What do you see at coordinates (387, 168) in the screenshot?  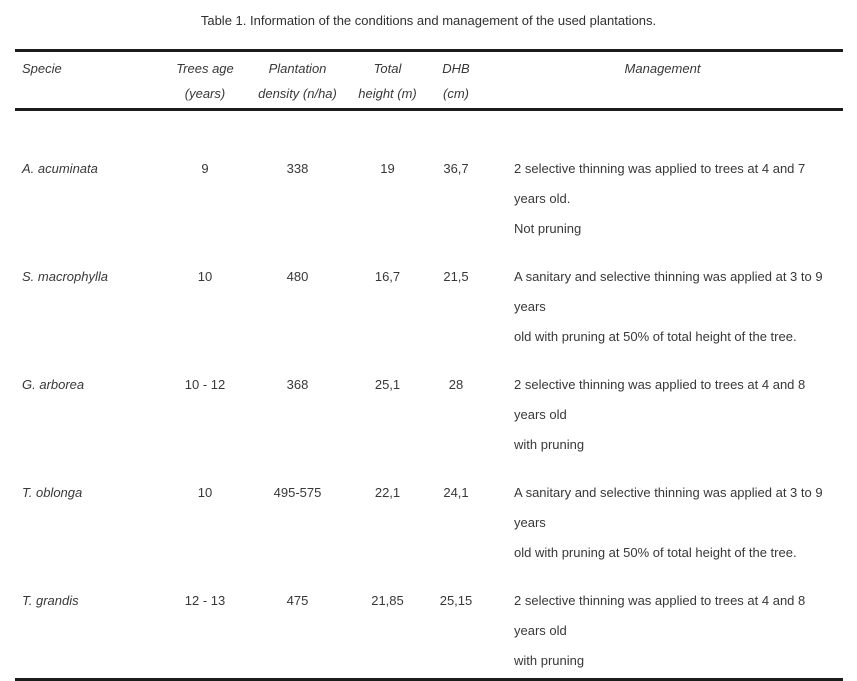 I see `total-height-cell: 19` at bounding box center [387, 168].